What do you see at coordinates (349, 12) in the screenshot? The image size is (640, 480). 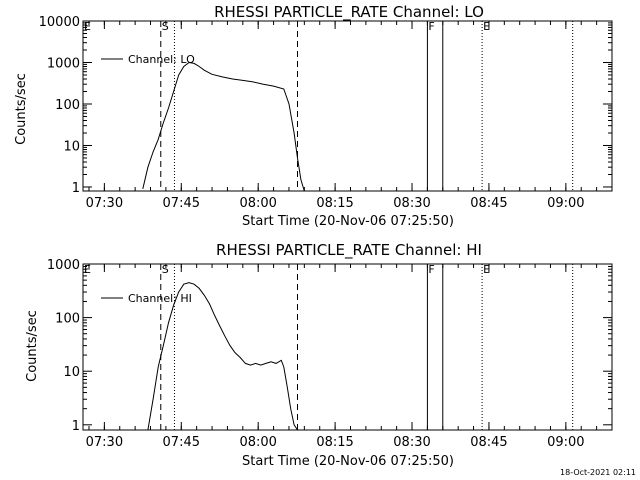 I see `chart-title: RHESSI PARTICLE_RATE Channel: LO` at bounding box center [349, 12].